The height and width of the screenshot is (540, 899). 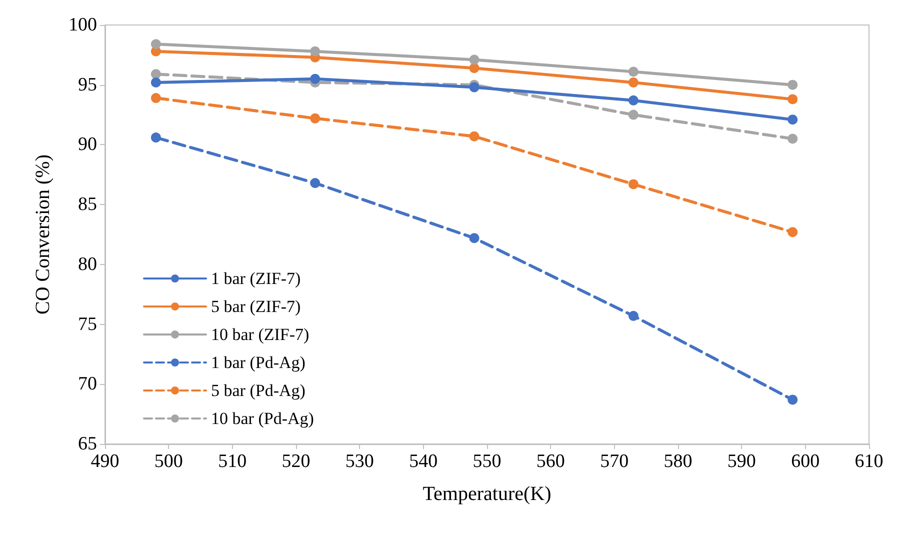 What do you see at coordinates (258, 390) in the screenshot?
I see `legend-label: 5 bar (Pd-Ag)` at bounding box center [258, 390].